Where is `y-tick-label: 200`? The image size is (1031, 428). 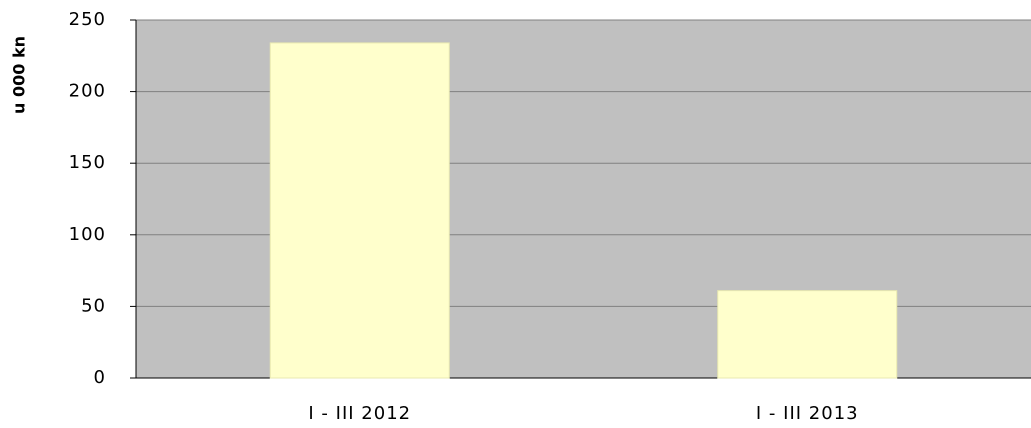 y-tick-label: 200 is located at coordinates (87, 91).